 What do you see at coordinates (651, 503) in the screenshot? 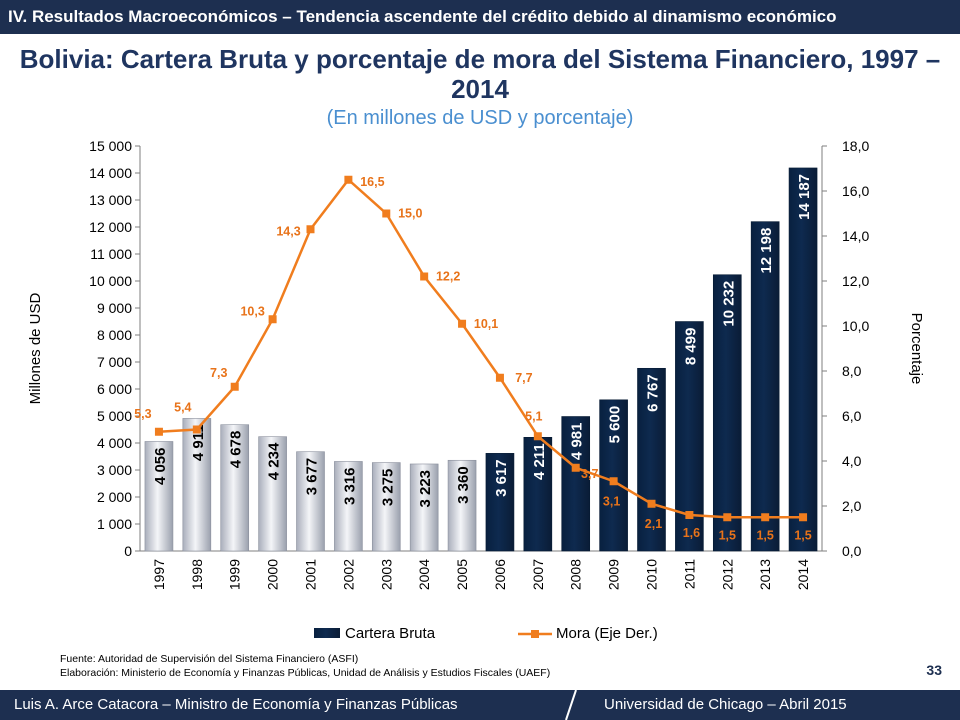
I see `mora-marker-2010` at bounding box center [651, 503].